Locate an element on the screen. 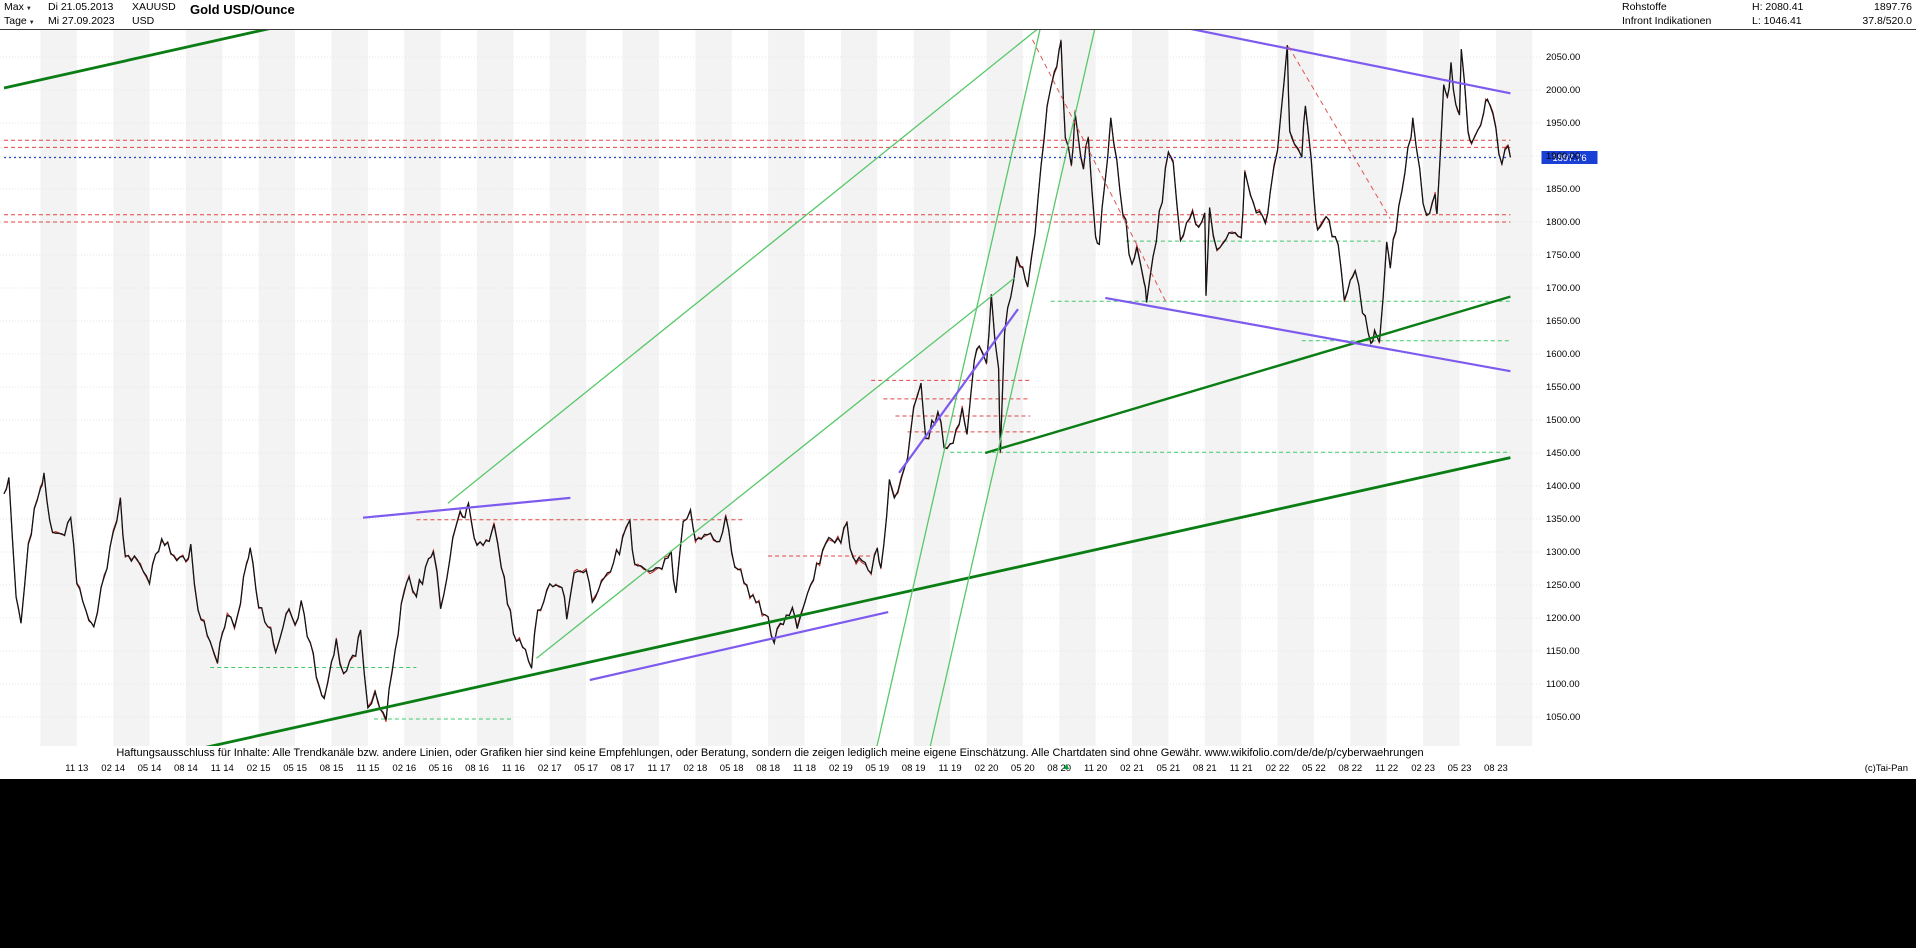 The width and height of the screenshot is (1916, 948). svg-text: 1850.00 is located at coordinates (1563, 189).